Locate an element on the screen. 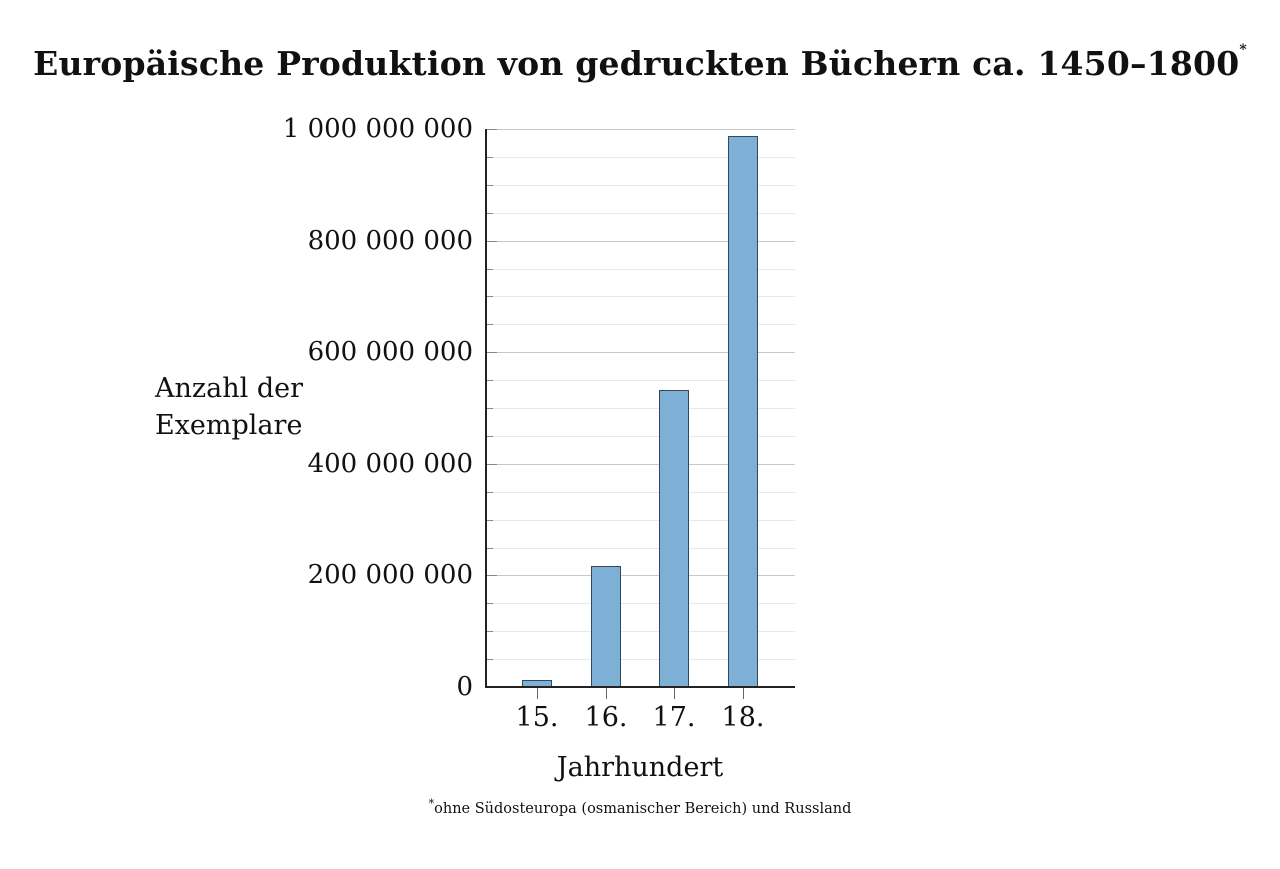  y-tick-label: 200 000 000 is located at coordinates (390, 575).